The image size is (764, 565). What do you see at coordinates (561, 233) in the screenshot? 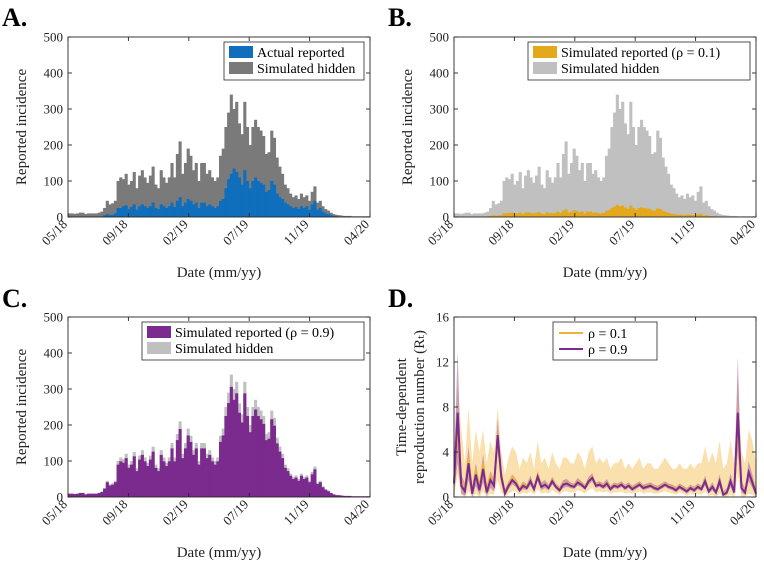
I see `x-tick-label: 02/19` at bounding box center [561, 233].